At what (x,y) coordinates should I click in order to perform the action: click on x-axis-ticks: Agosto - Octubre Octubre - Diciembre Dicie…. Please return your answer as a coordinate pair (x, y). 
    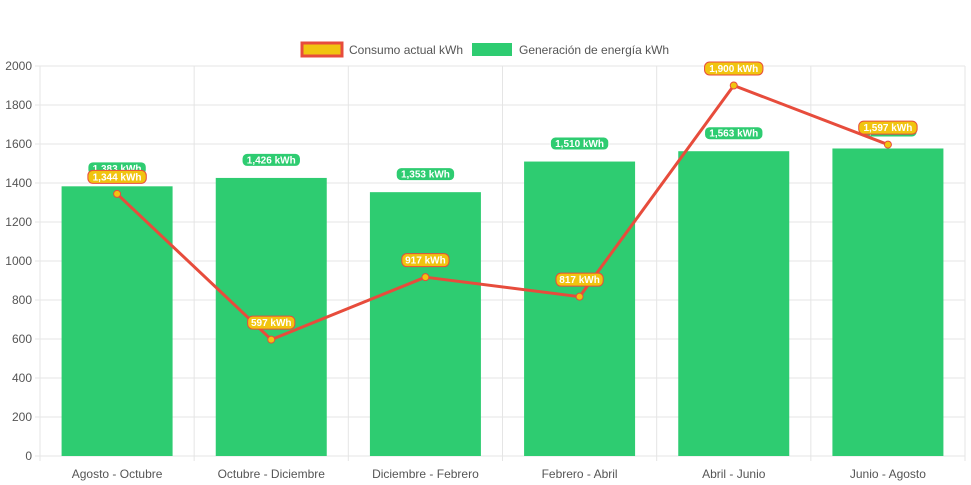
    Looking at the image, I should click on (499, 474).